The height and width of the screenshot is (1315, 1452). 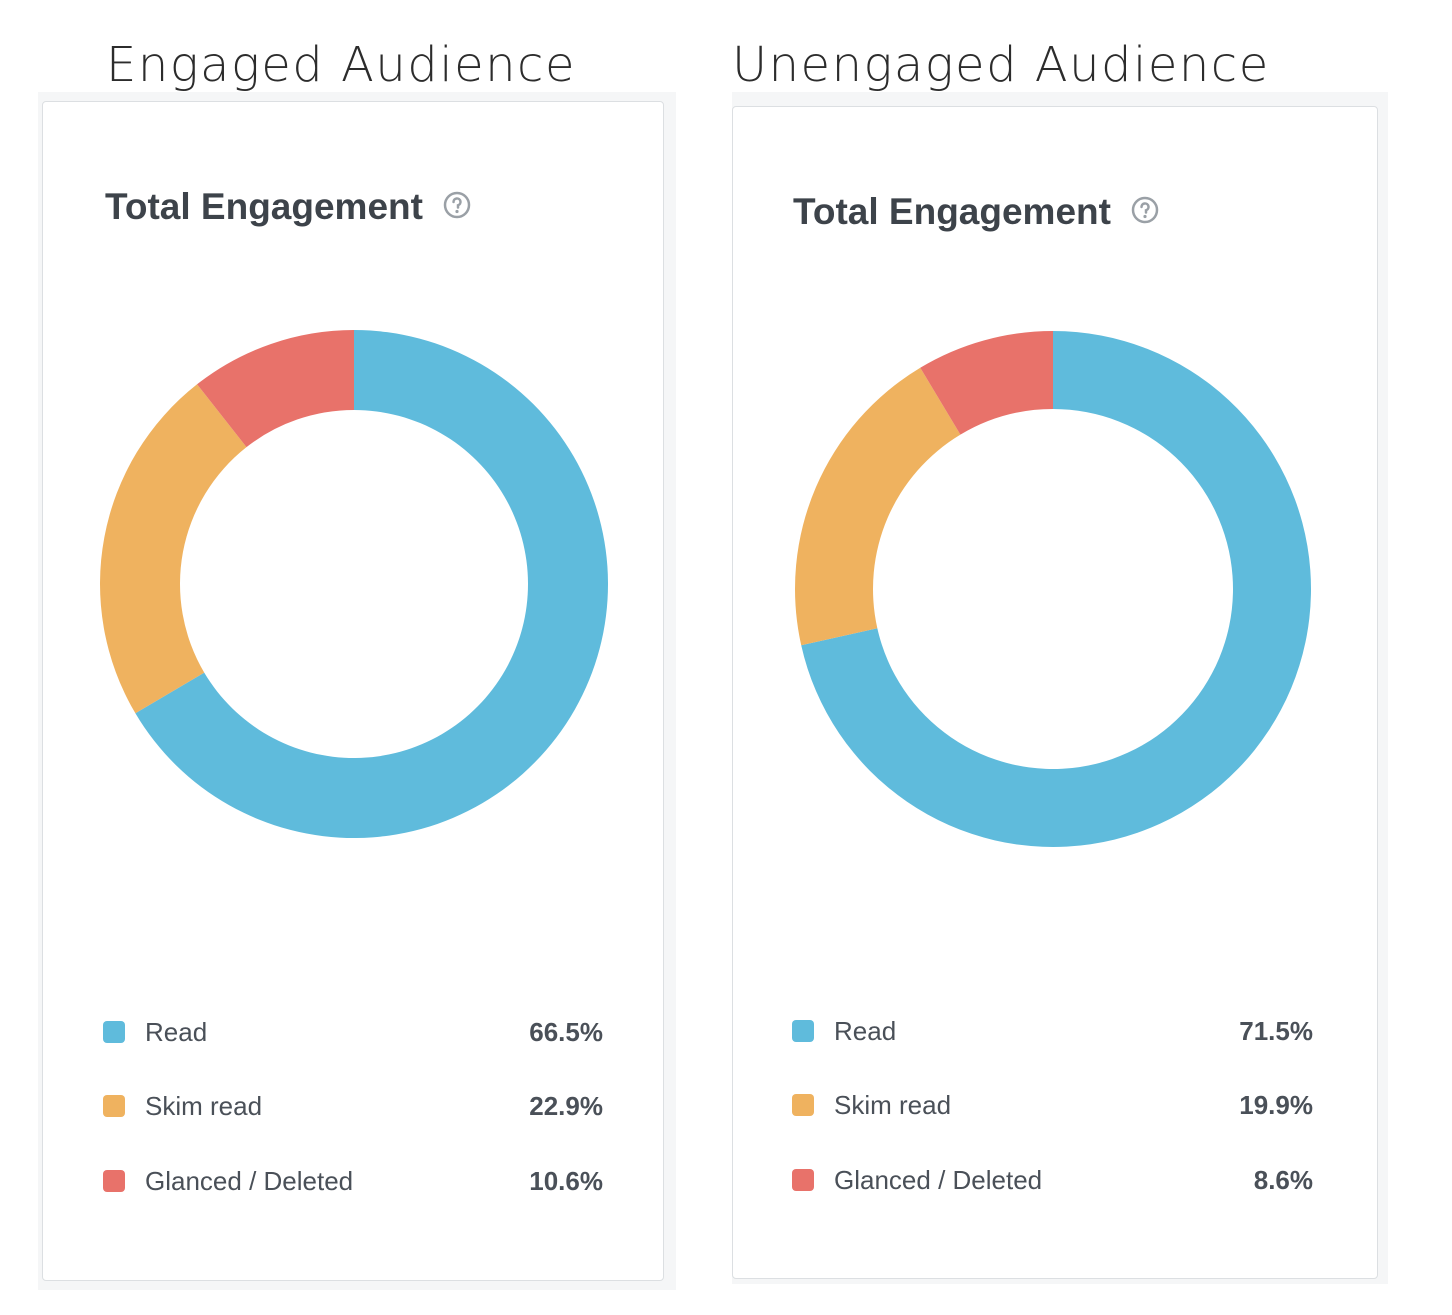 What do you see at coordinates (1001, 65) in the screenshot?
I see `unengaged-audience-heading: Unengaged Audience` at bounding box center [1001, 65].